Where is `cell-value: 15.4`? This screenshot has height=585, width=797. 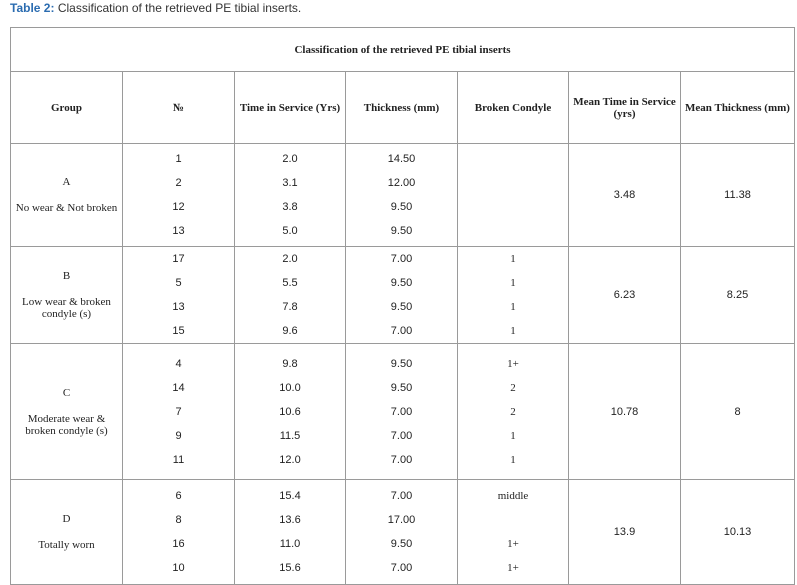 cell-value: 15.4 is located at coordinates (290, 496).